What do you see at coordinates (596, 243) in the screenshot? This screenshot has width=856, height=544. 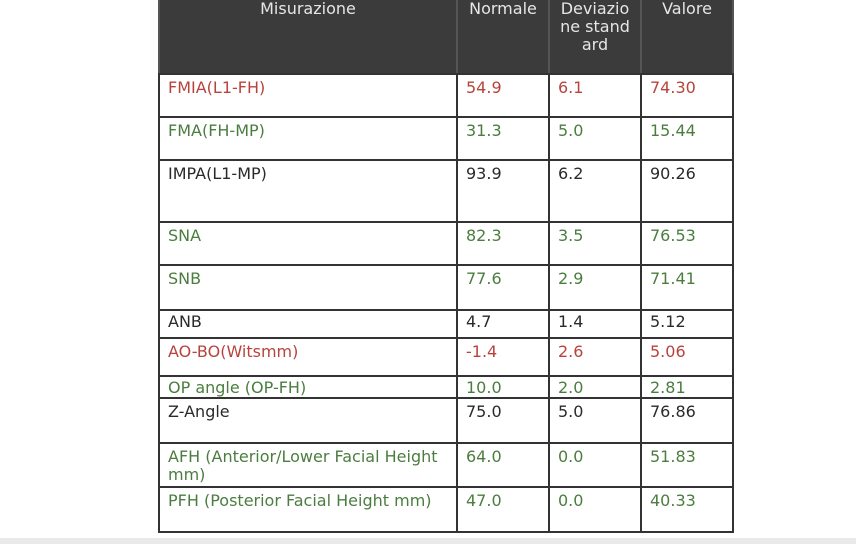 I see `table-cell: 3.5` at bounding box center [596, 243].